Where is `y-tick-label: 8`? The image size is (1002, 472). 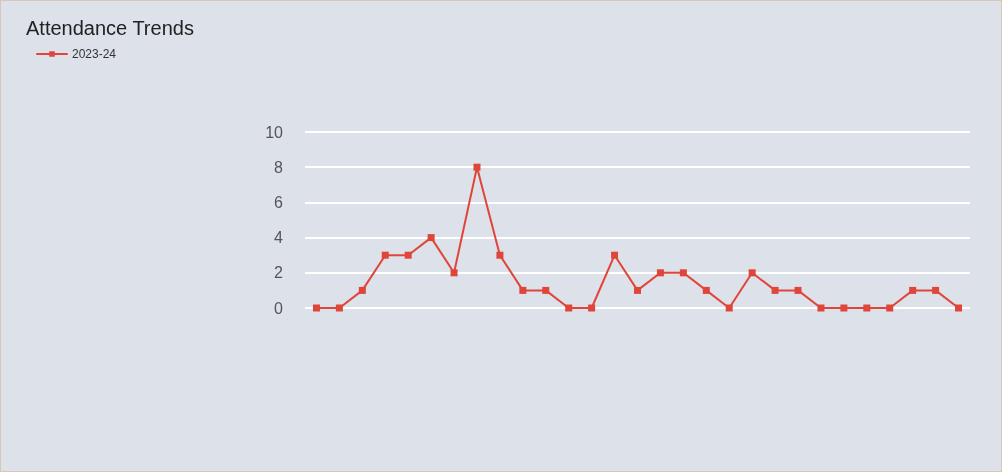
y-tick-label: 8 is located at coordinates (279, 167).